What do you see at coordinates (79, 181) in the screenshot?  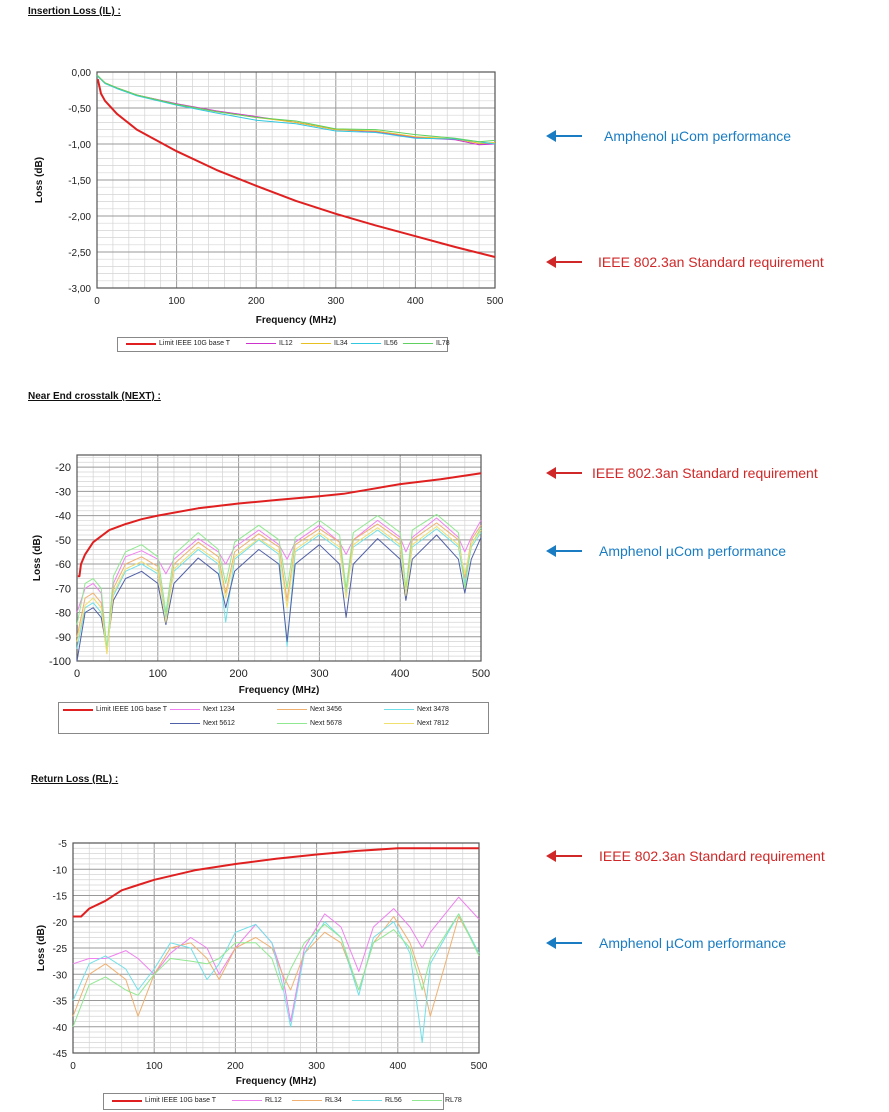 I see `y-tick-label: -1,50` at bounding box center [79, 181].